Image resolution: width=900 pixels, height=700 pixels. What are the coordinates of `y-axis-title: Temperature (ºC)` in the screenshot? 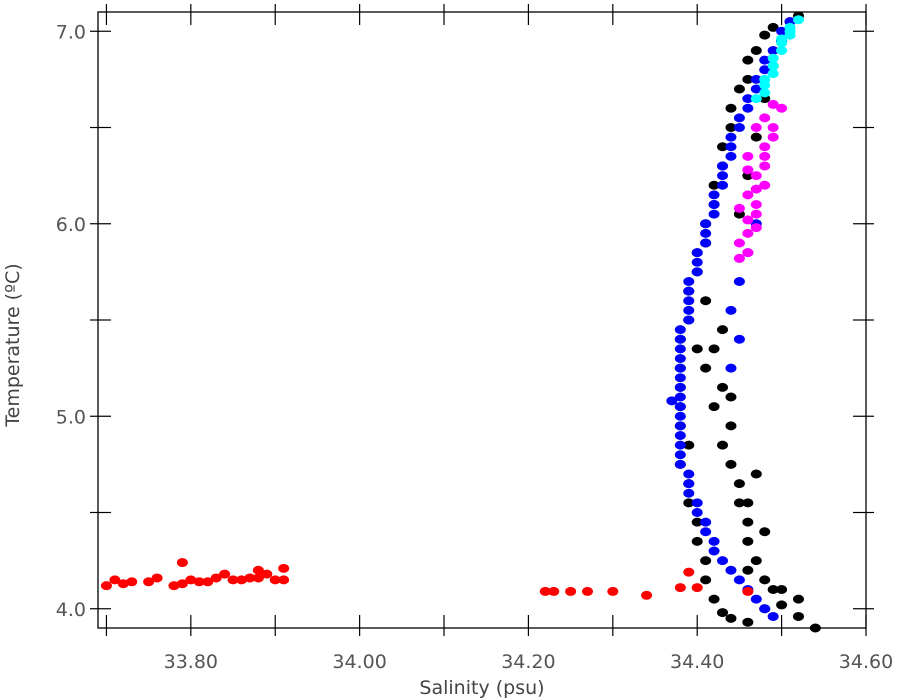 It's located at (13, 345).